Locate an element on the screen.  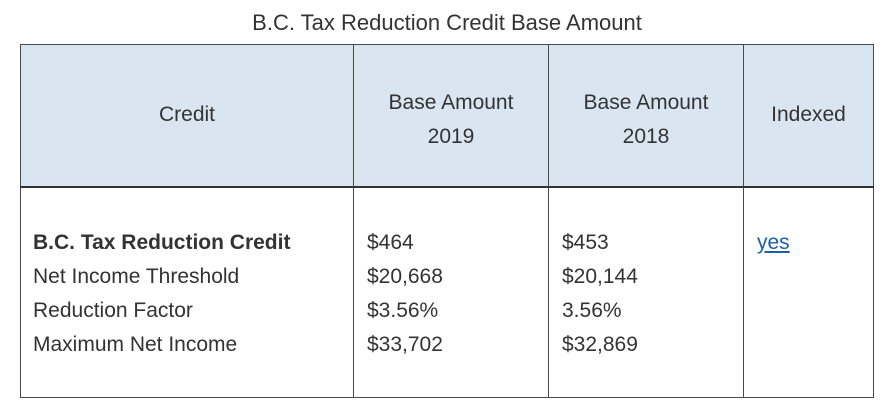
header-base-amount-2019-year: 2019 is located at coordinates (451, 137).